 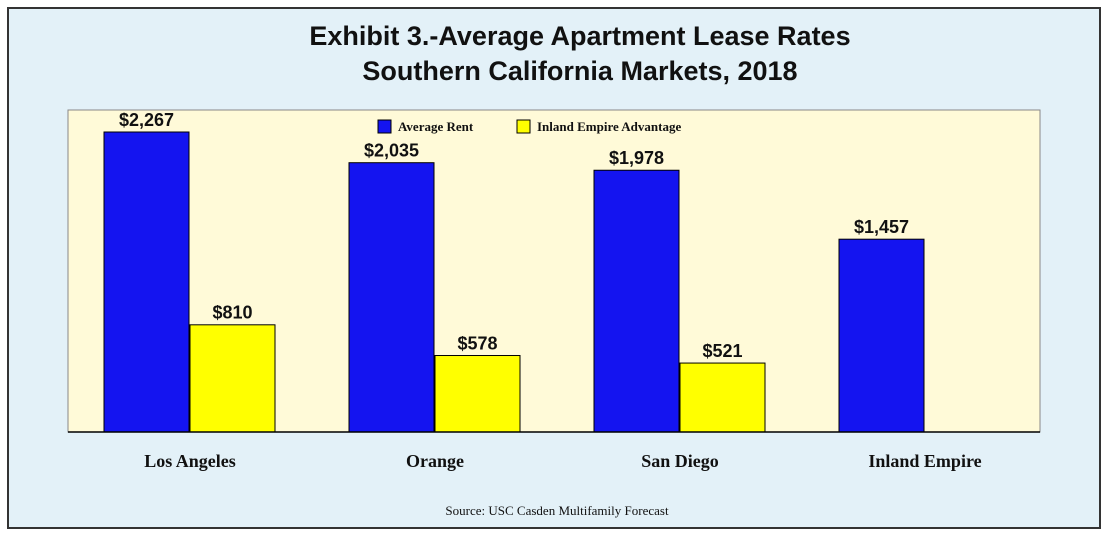 I want to click on value-label: $521, so click(x=722, y=351).